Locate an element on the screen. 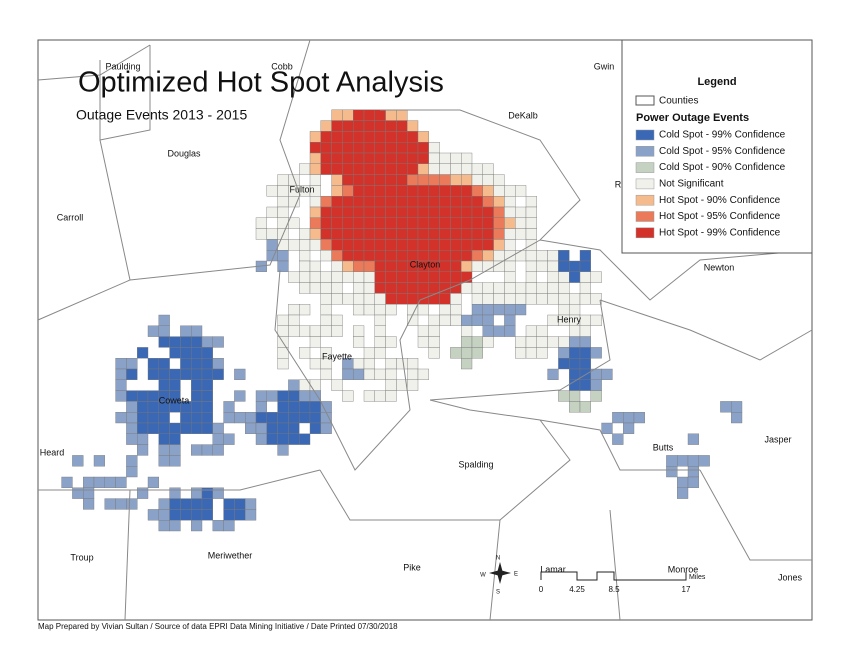 The image size is (850, 656). county-label: Gwin is located at coordinates (604, 66).